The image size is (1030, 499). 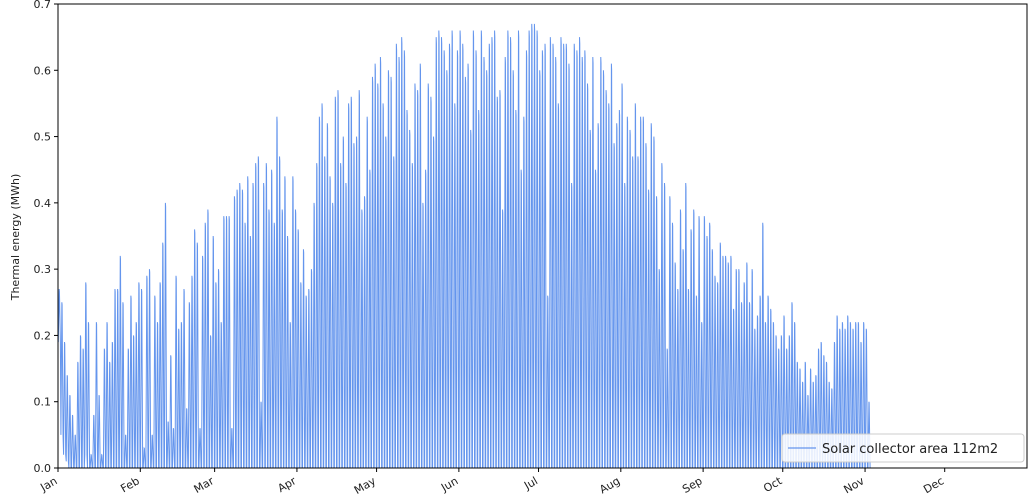 I want to click on legend: Solar collector area 112m2, so click(x=903, y=448).